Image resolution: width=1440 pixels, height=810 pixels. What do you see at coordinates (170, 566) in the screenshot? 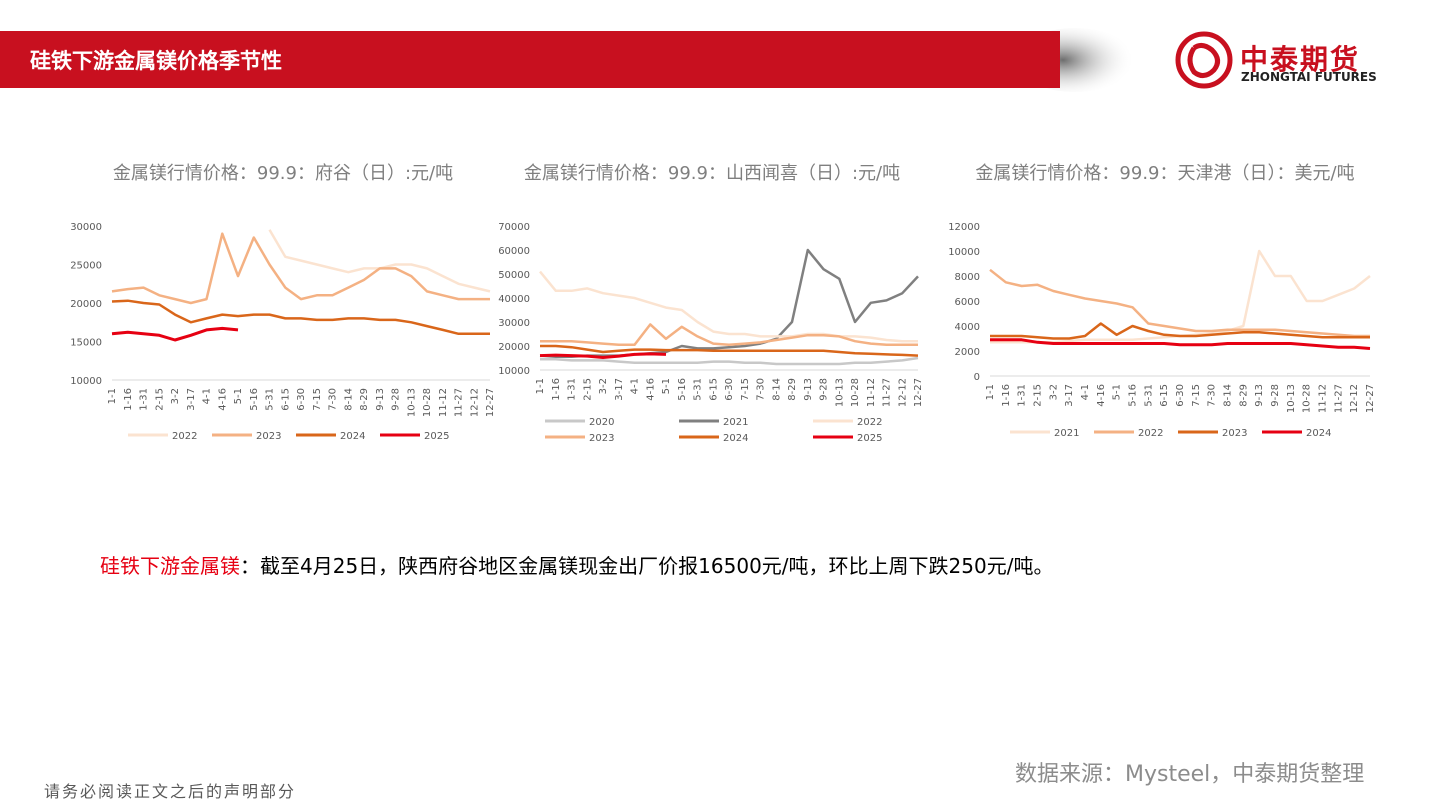
I see `summary-label: 硅铁下游金属镁` at bounding box center [170, 566].